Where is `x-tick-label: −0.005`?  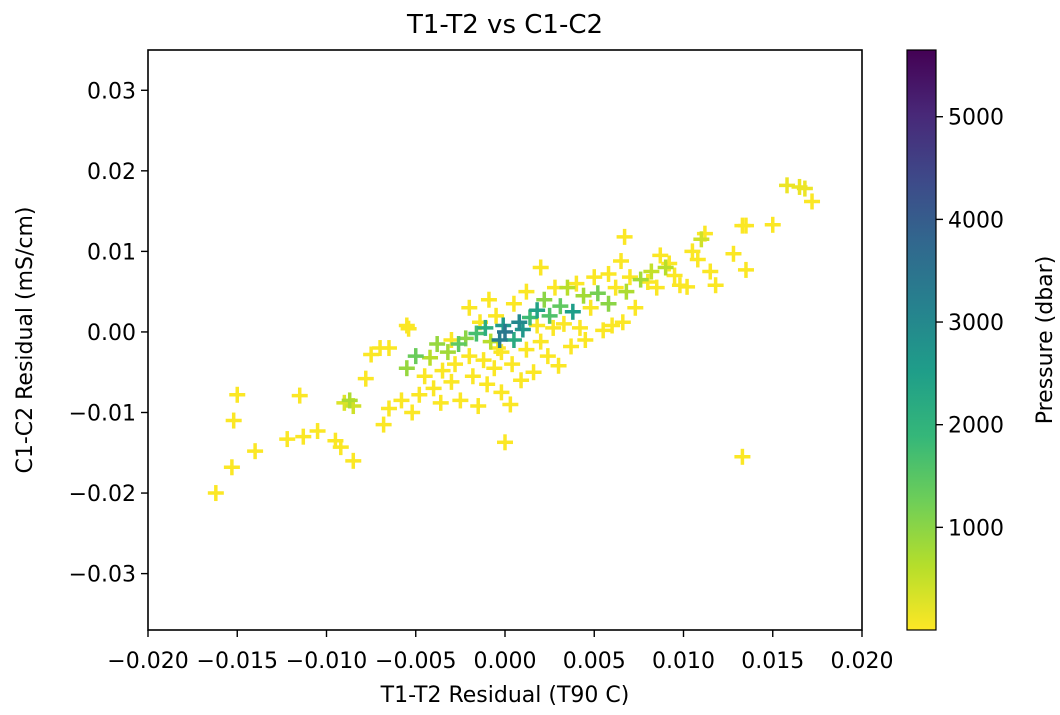
x-tick-label: −0.005 is located at coordinates (415, 661).